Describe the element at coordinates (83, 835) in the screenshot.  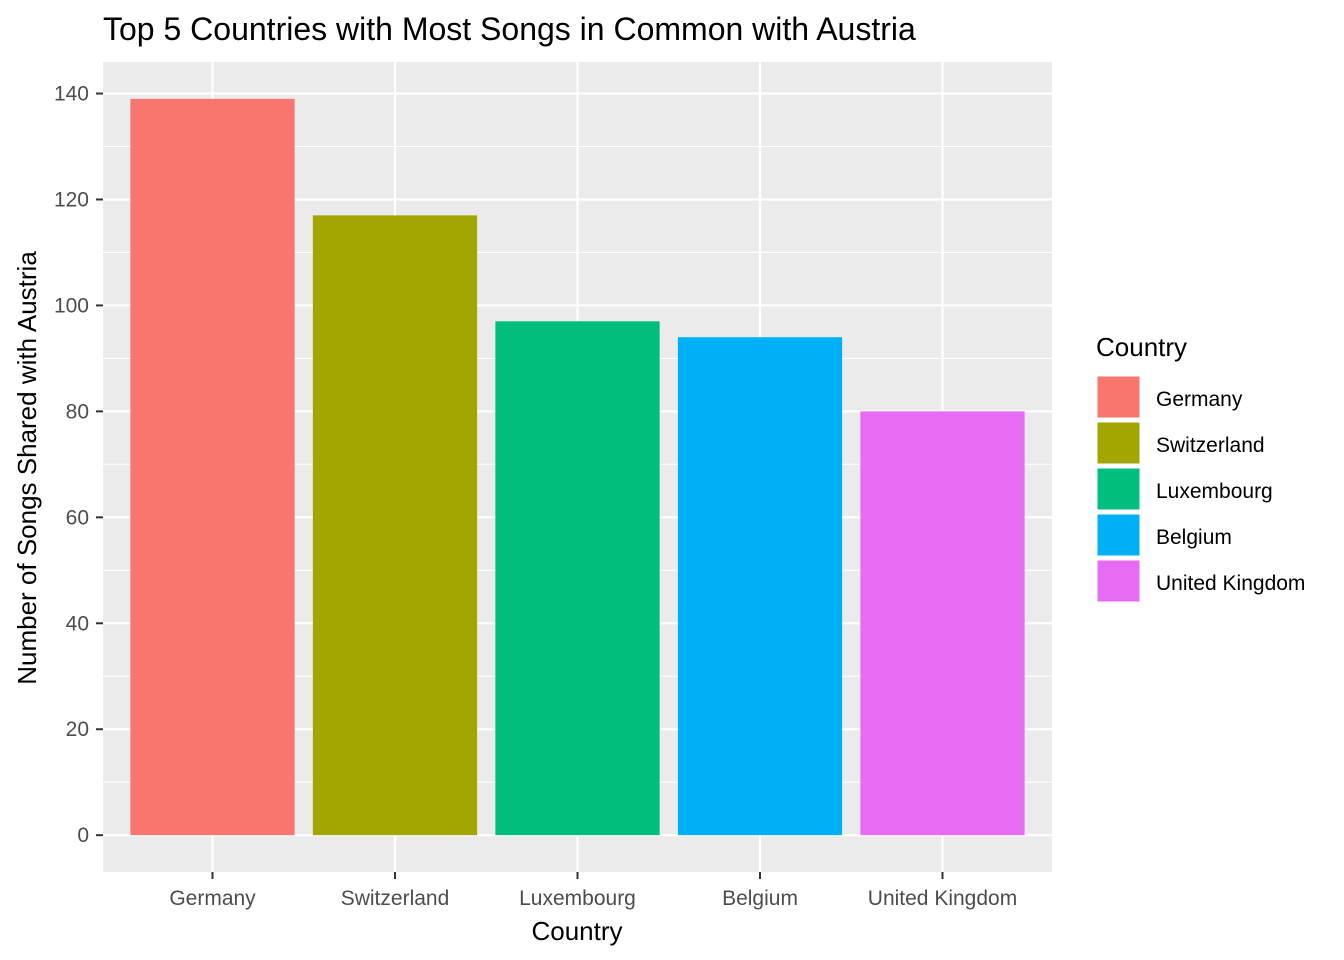
I see `y-tick-label: 0` at that location.